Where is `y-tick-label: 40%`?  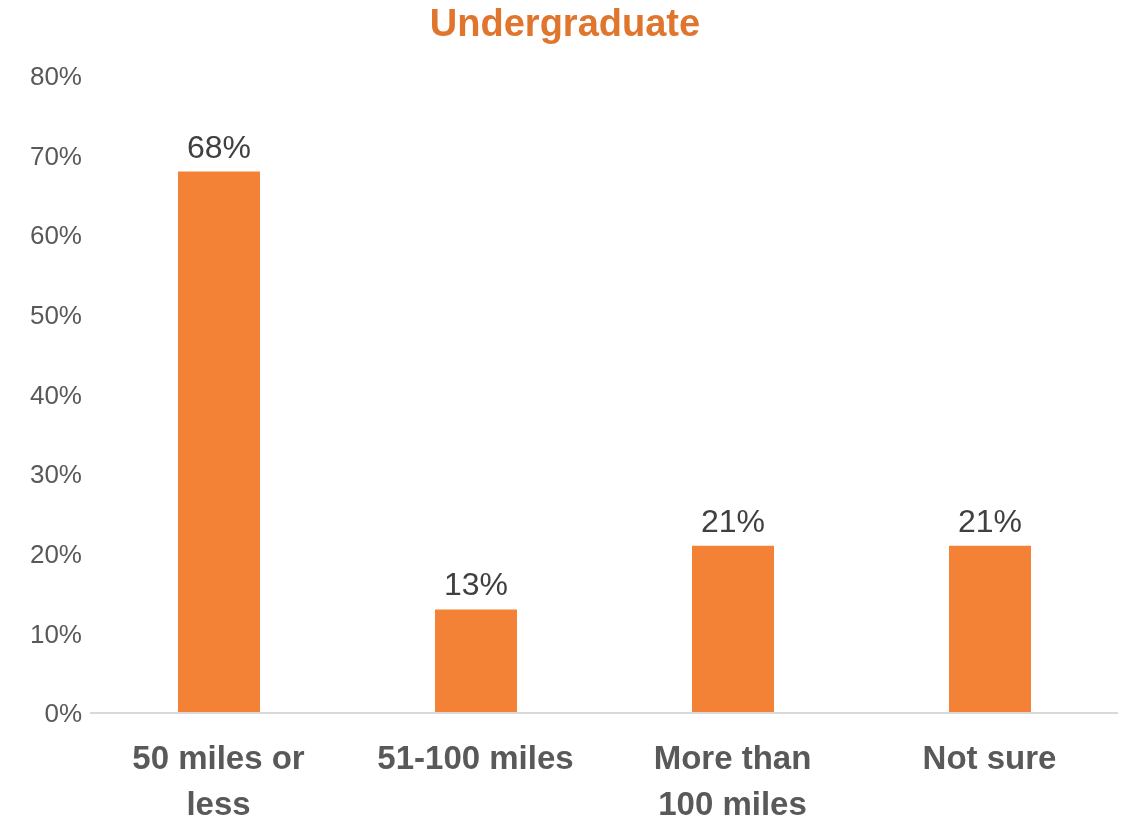
y-tick-label: 40% is located at coordinates (55, 394).